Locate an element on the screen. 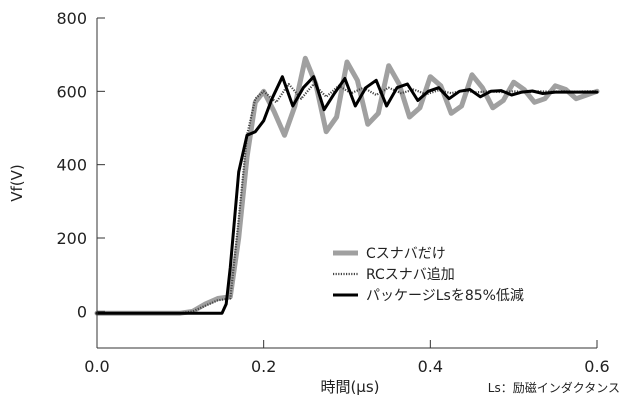 This screenshot has width=626, height=405. legend-label-2: RCスナバ追加 is located at coordinates (410, 275).